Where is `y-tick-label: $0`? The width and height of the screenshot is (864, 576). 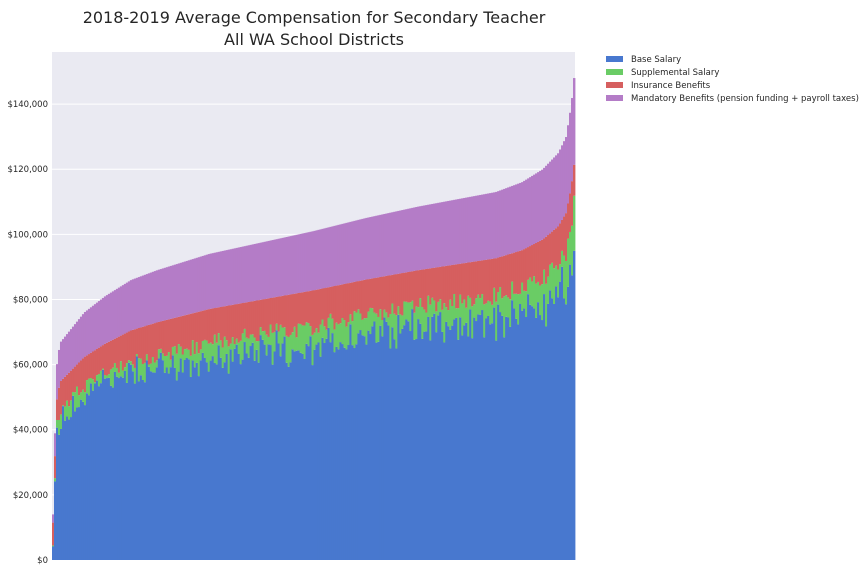 y-tick-label: $0 is located at coordinates (42, 561).